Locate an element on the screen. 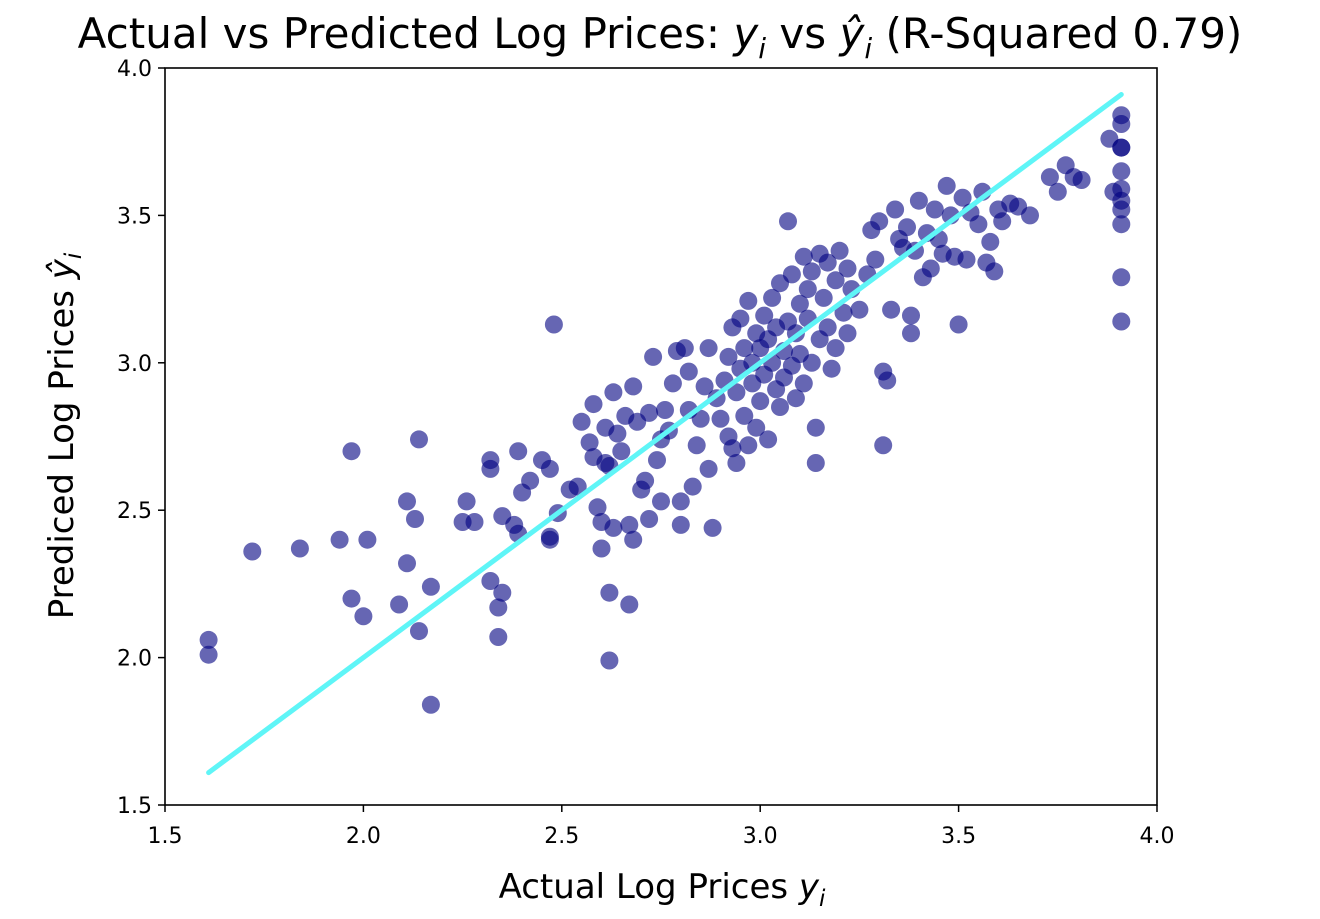 Image resolution: width=1320 pixels, height=919 pixels. x-axis: 1.5 2.0 2.5 3.0 3.5 4.0 is located at coordinates (661, 827).